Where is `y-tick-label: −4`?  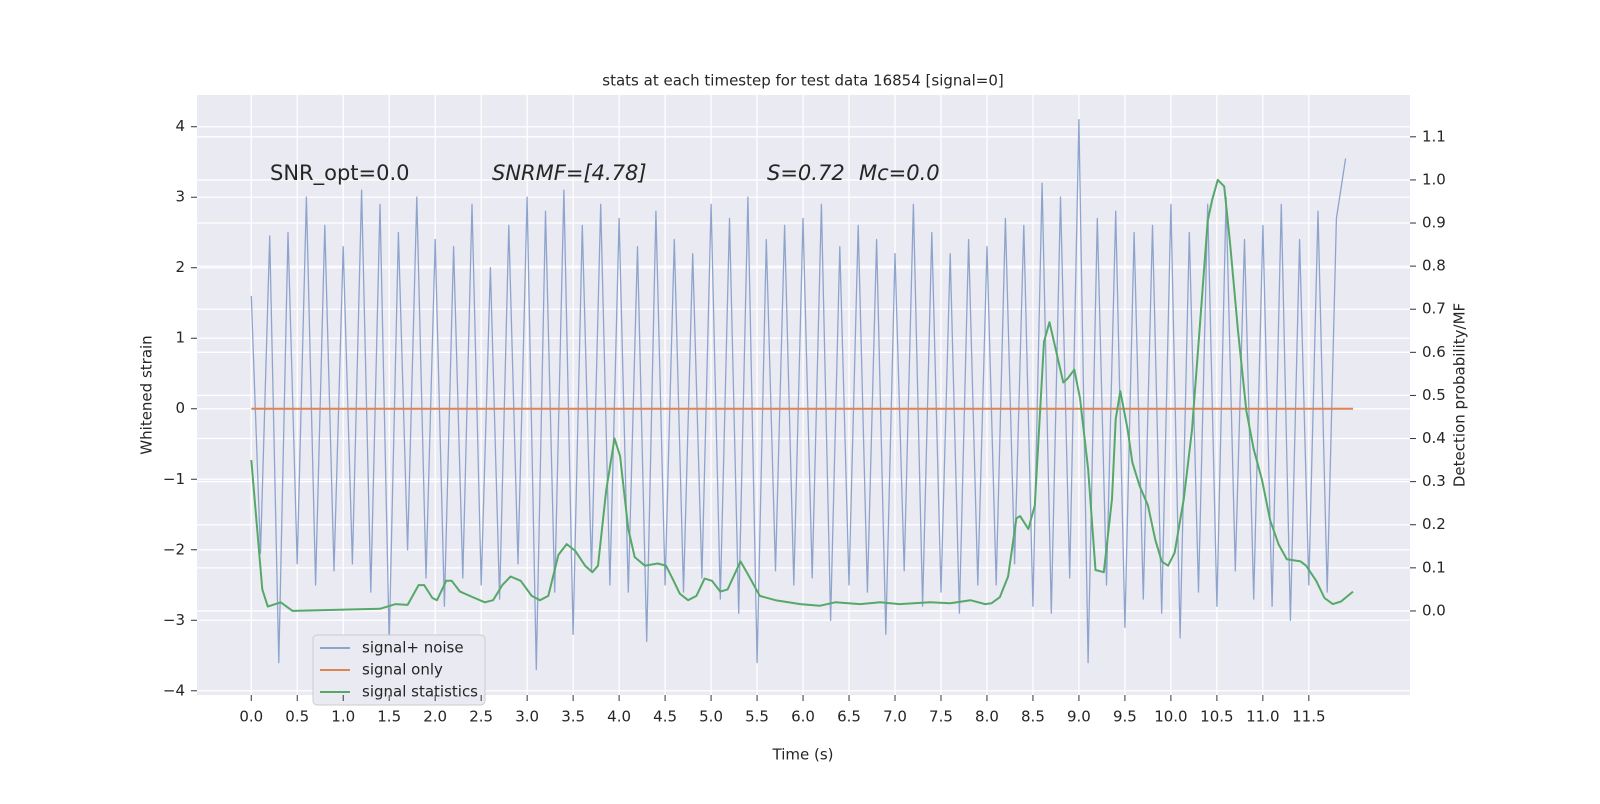 y-tick-label: −4 is located at coordinates (174, 690).